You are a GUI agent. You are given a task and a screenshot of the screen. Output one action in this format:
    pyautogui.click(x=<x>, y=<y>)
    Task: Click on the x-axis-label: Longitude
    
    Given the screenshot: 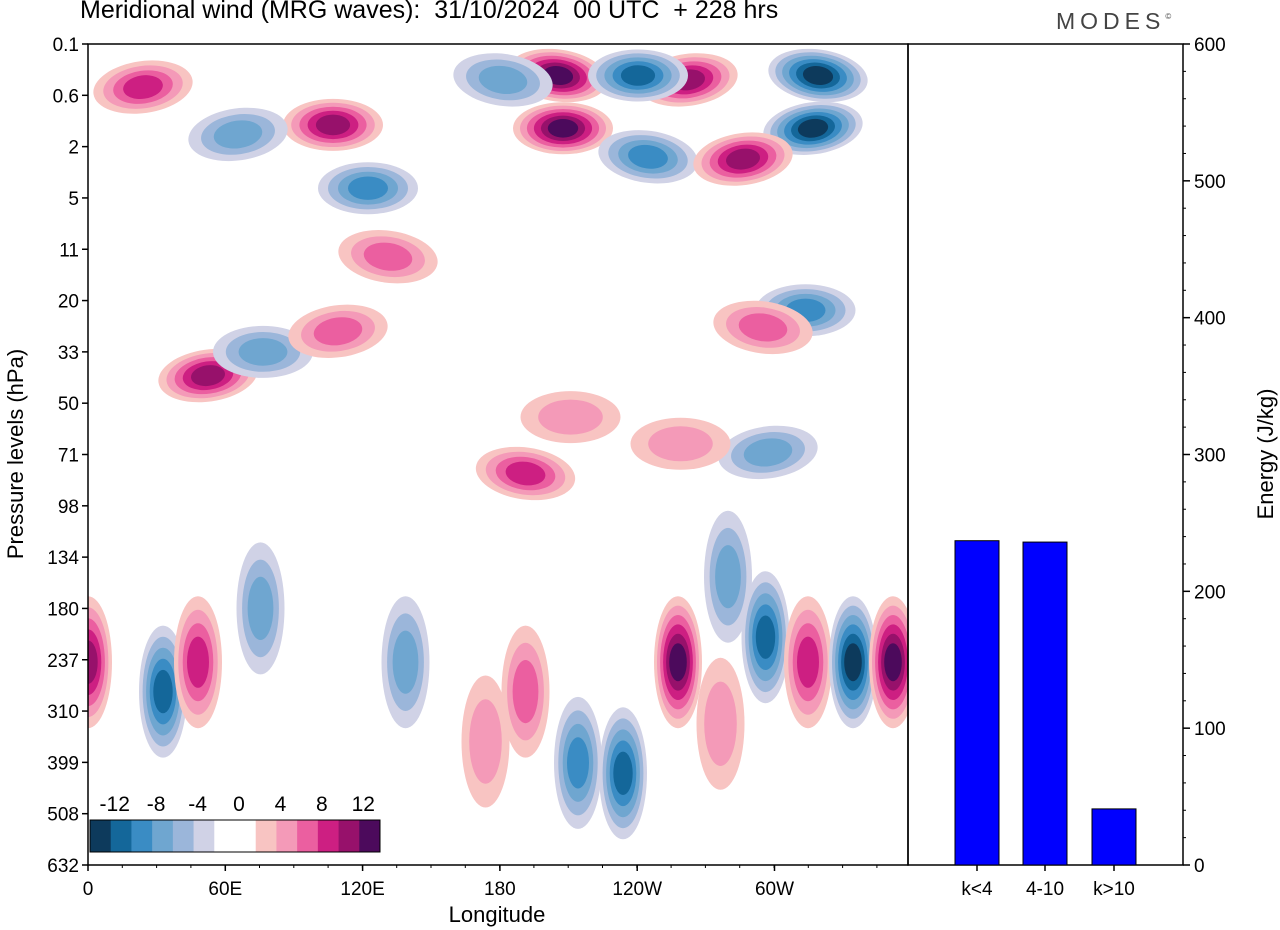 What is the action you would take?
    pyautogui.click(x=497, y=914)
    